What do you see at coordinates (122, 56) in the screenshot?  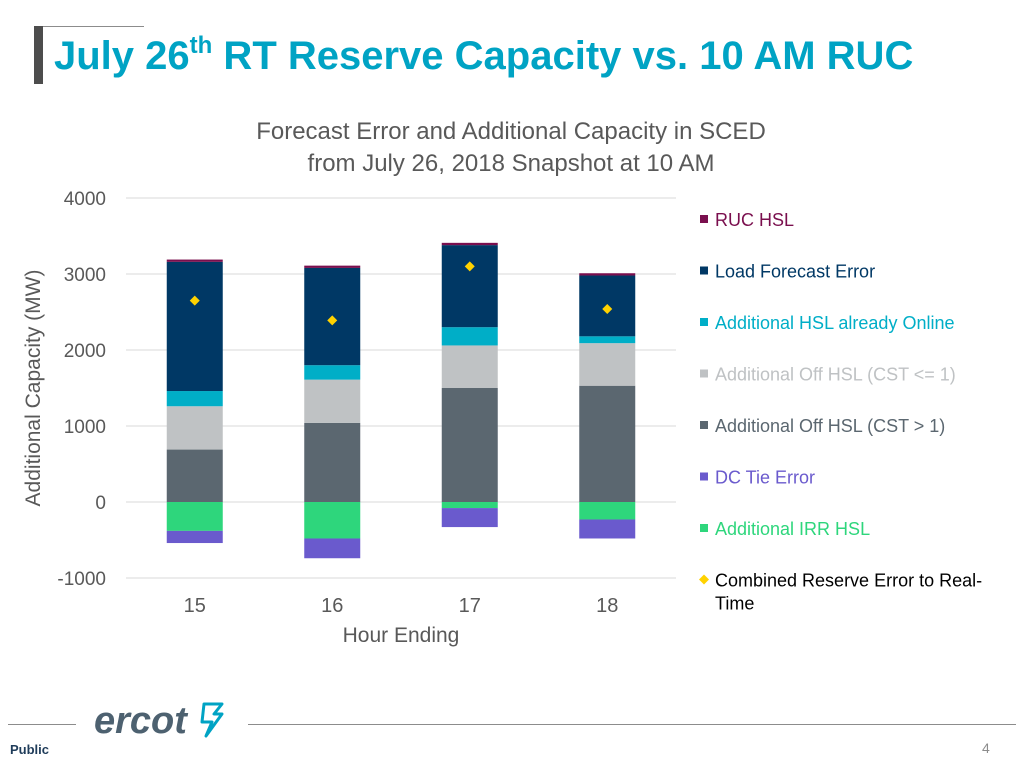 I see `title-prefix: July 26` at bounding box center [122, 56].